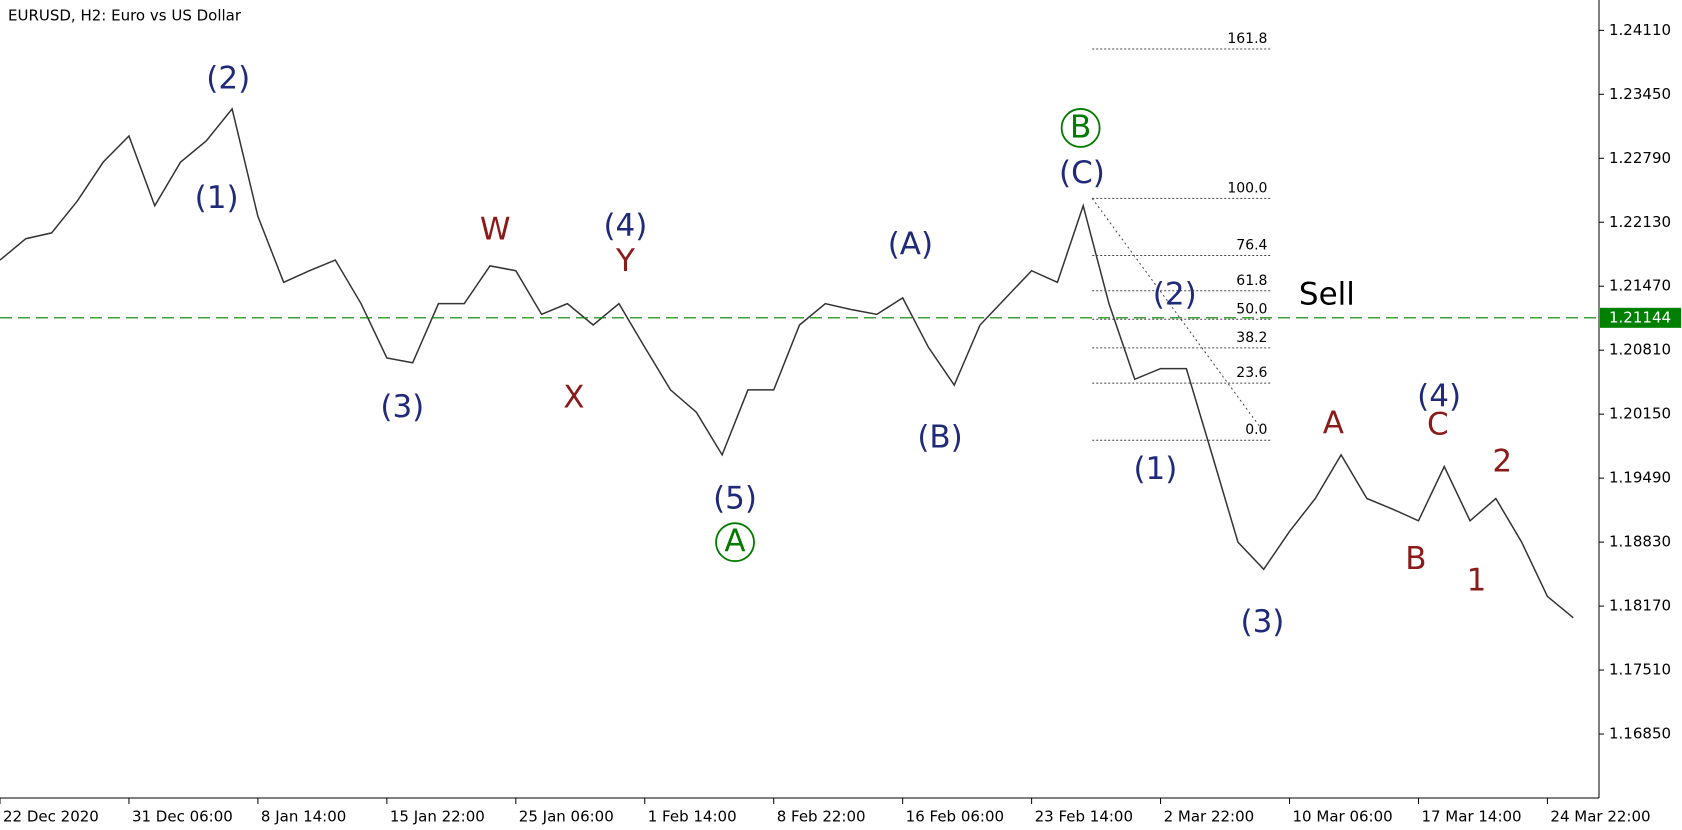 The height and width of the screenshot is (830, 1682). I want to click on y-tick-label: 1.19490, so click(1640, 478).